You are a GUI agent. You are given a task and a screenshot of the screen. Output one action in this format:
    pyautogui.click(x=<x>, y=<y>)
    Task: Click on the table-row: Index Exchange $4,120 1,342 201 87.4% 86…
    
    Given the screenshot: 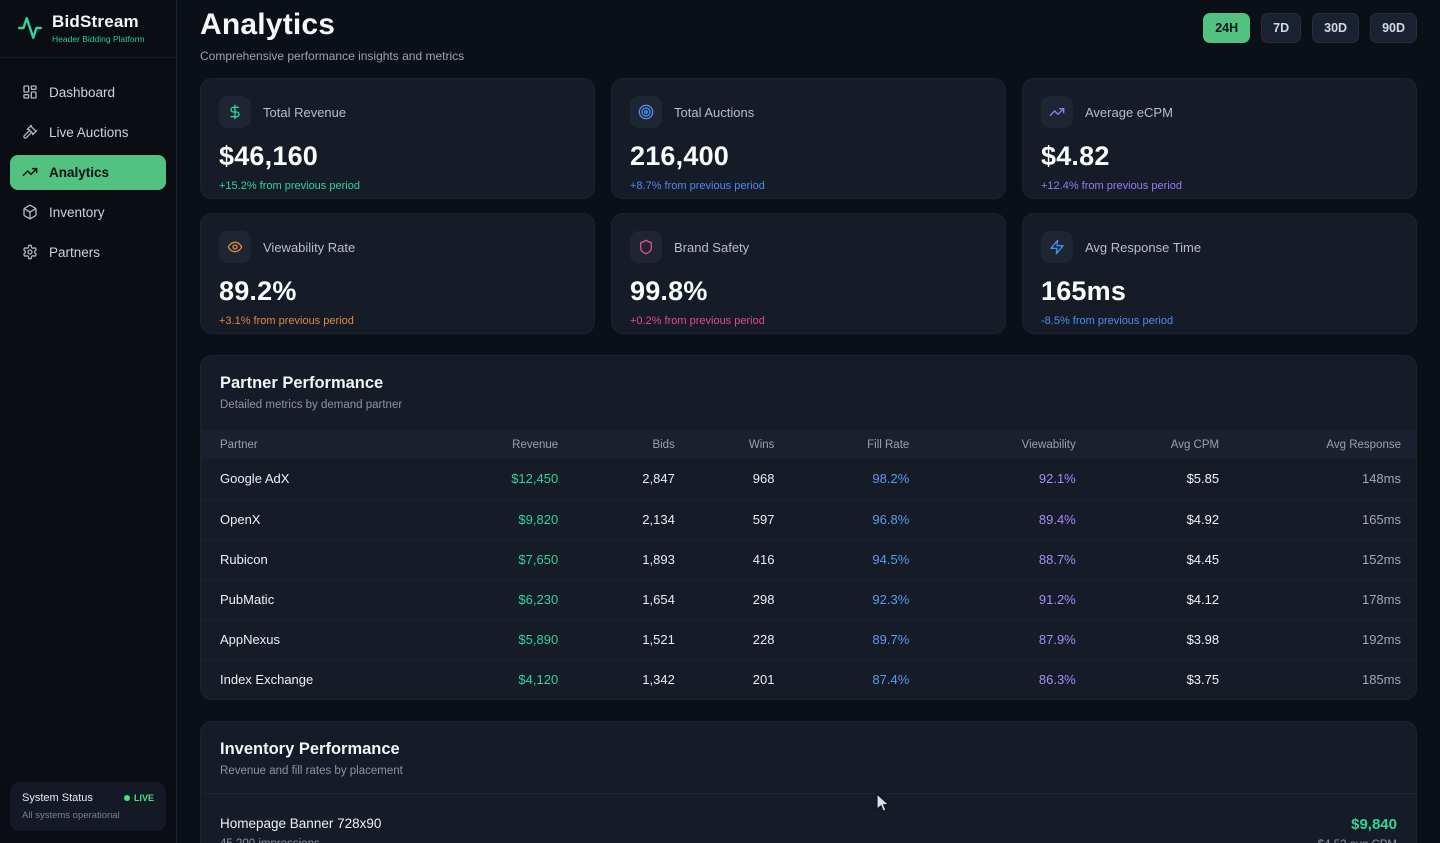 What is the action you would take?
    pyautogui.click(x=808, y=678)
    